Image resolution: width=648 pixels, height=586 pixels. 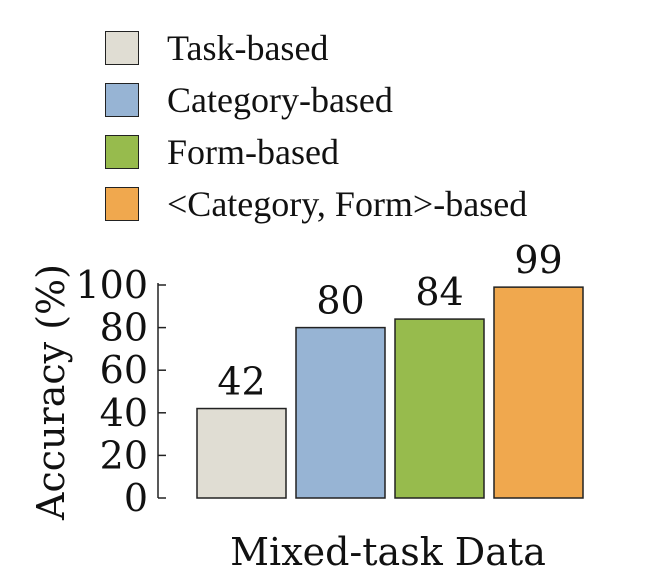 I want to click on legend-item-category-based: Category-based, so click(x=316, y=100).